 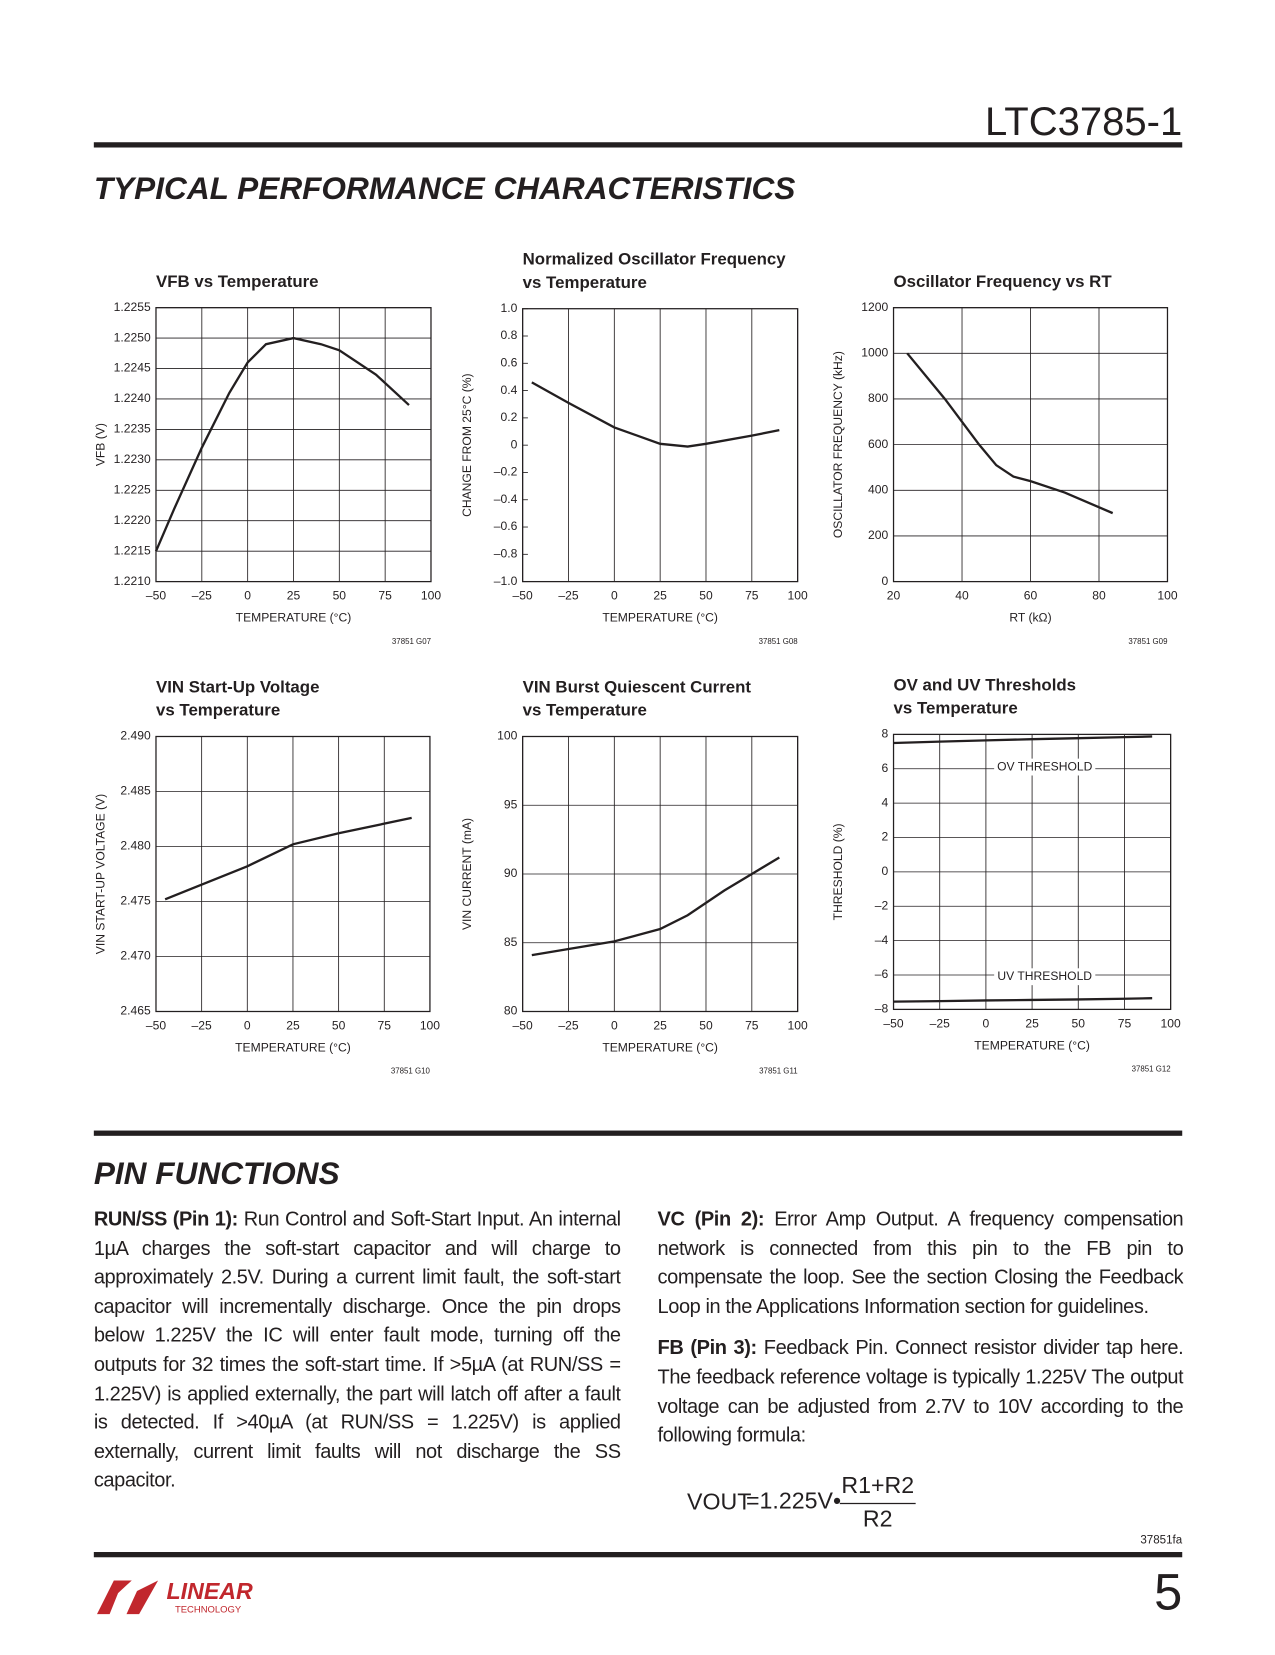 I want to click on y-tick-label: 1.2255, so click(x=132, y=307).